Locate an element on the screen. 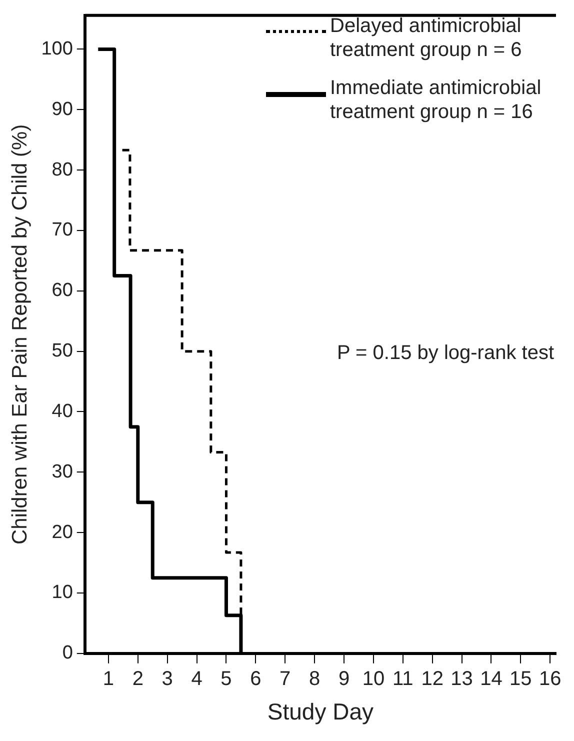 The height and width of the screenshot is (741, 574). x-tick-label: 9 is located at coordinates (344, 679).